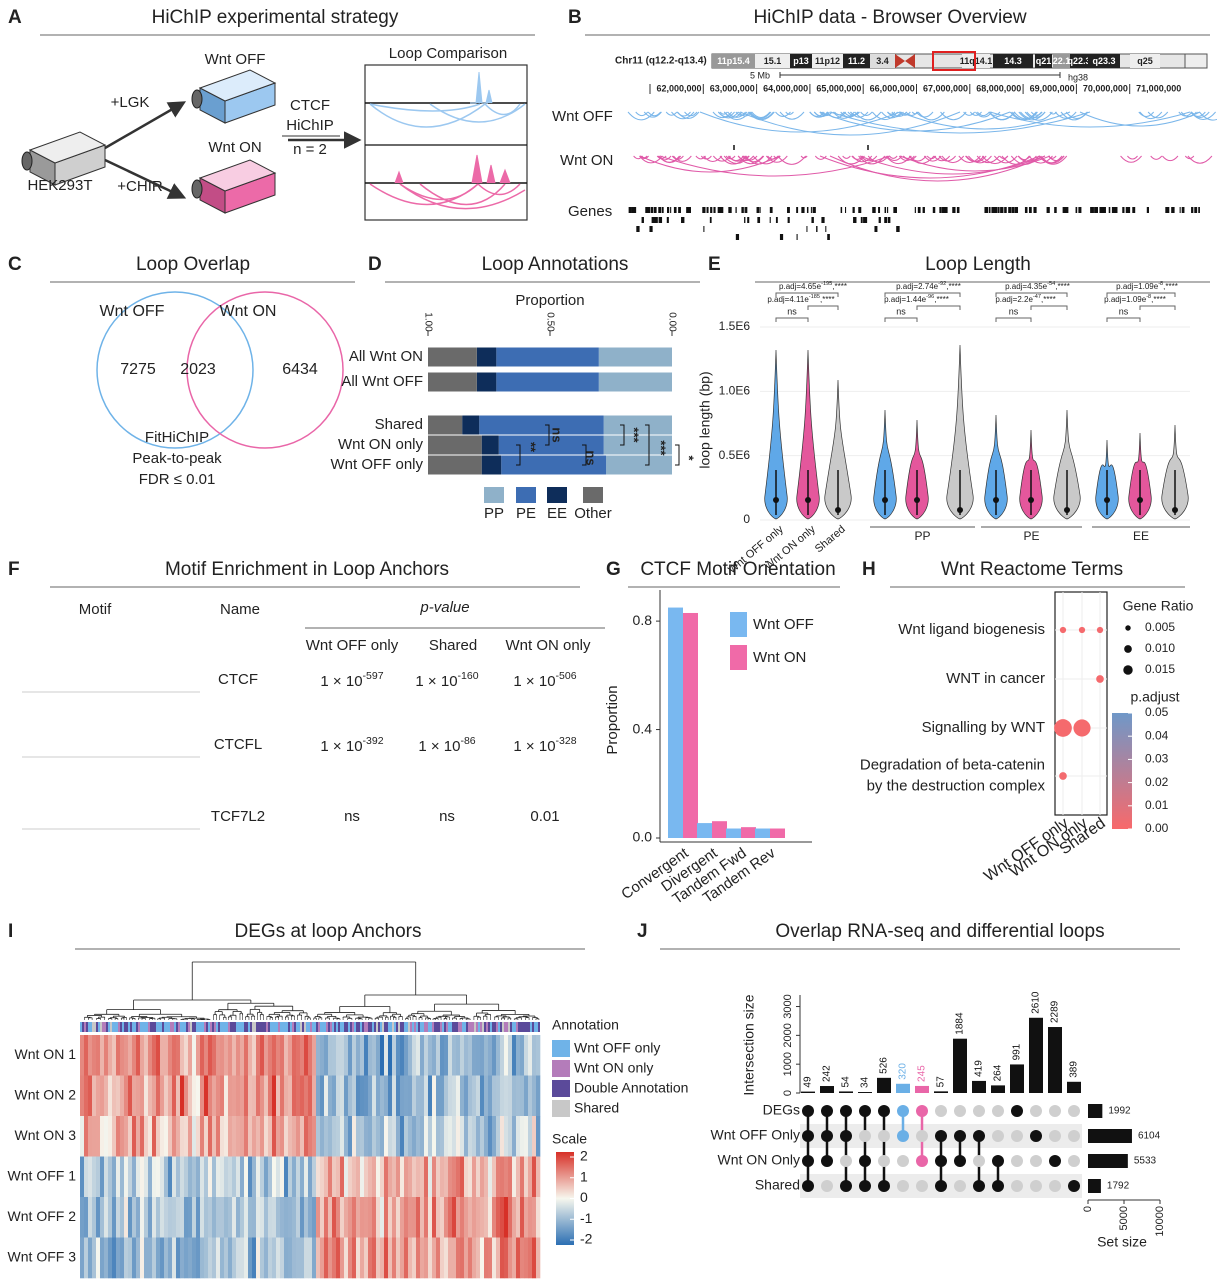  I want to click on ns-label: ns, so click(1014, 311).